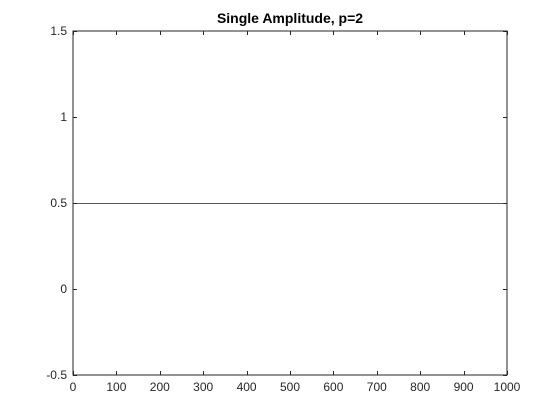 The width and height of the screenshot is (560, 420). Describe the element at coordinates (420, 387) in the screenshot. I see `x-tick-label: 800` at that location.